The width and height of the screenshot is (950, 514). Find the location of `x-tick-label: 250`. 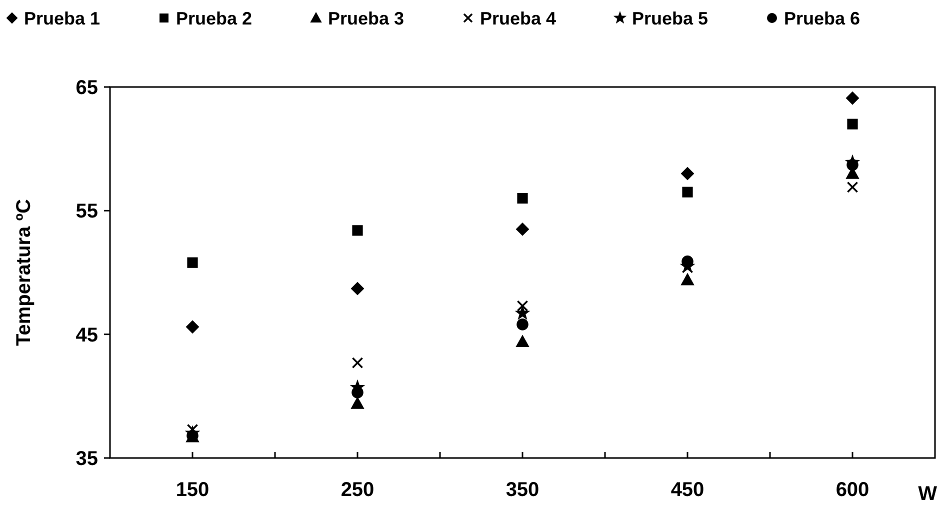

x-tick-label: 250 is located at coordinates (357, 490).